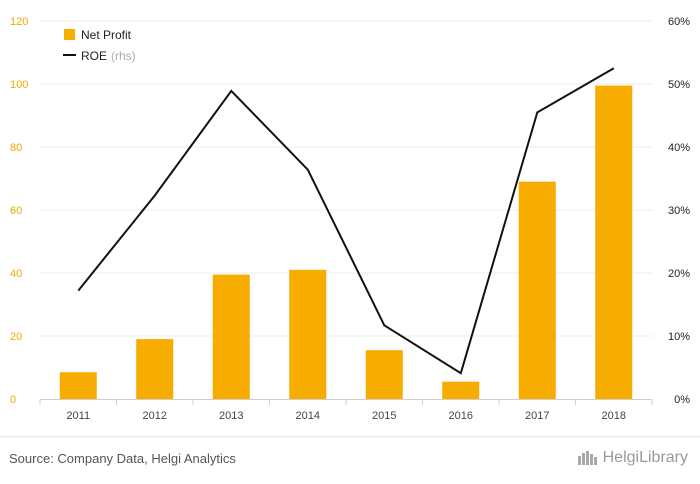 This screenshot has height=484, width=700. Describe the element at coordinates (94, 56) in the screenshot. I see `legend-roe-label: ROE` at that location.